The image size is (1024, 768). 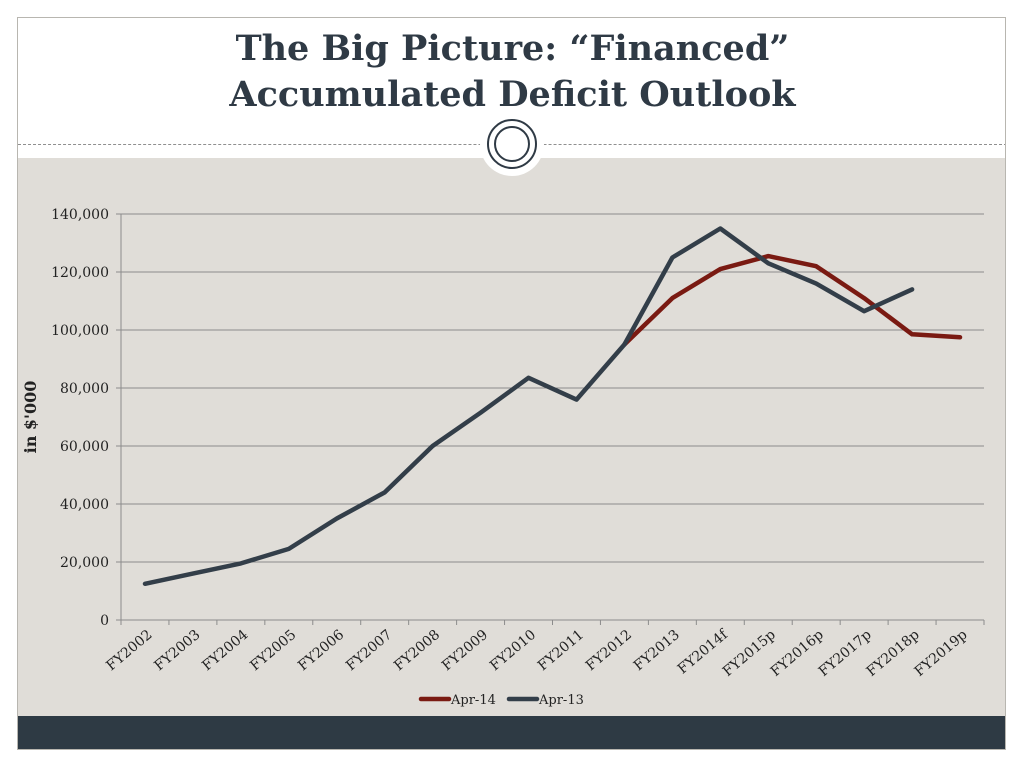 I want to click on slide-title-line-2: Accumulated Deficit Outlook, so click(x=512, y=94).